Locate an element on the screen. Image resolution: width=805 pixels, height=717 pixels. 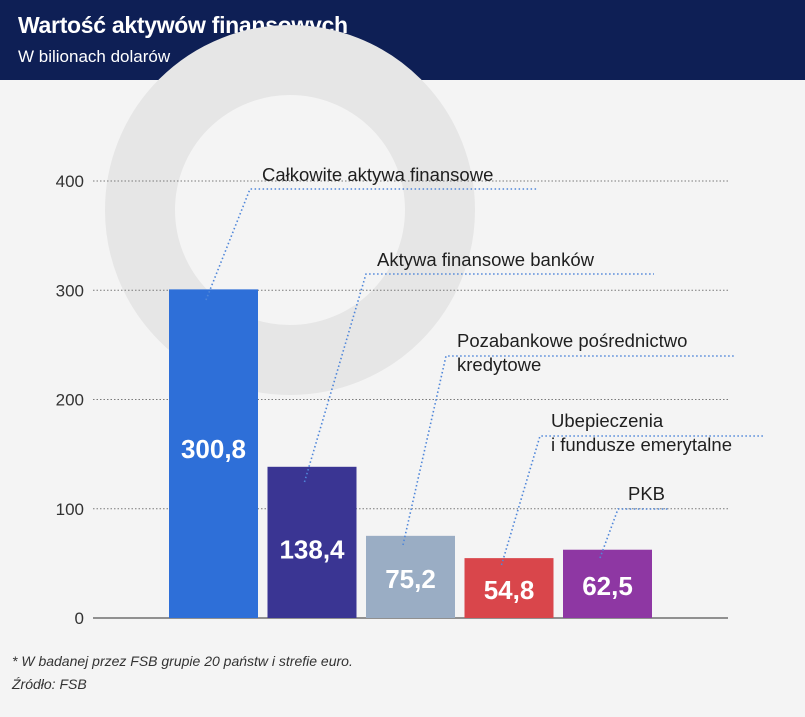
y-tick-label: 200 is located at coordinates (70, 400).